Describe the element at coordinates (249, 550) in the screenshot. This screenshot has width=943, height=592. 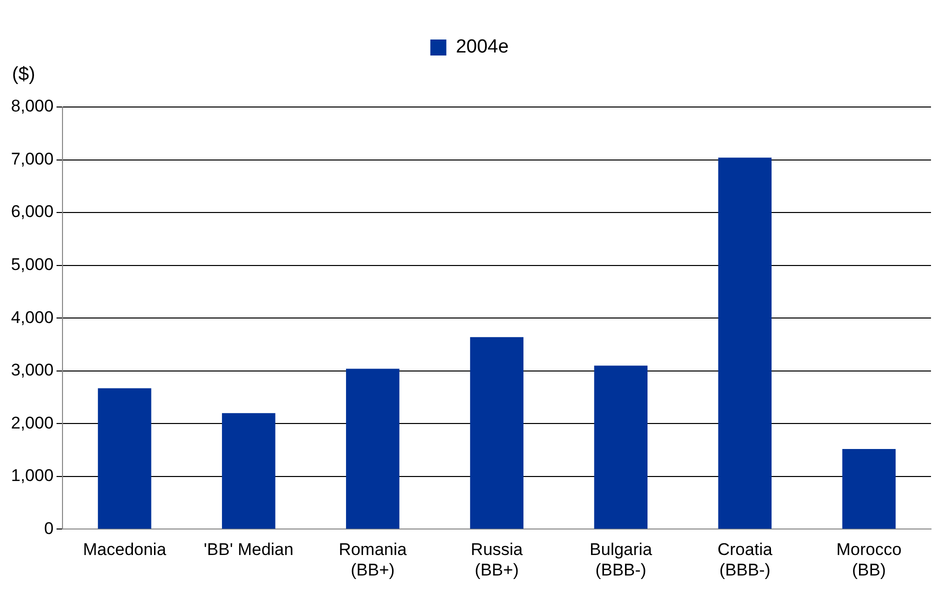
I see `x-tick-label: 'BB' Median` at that location.